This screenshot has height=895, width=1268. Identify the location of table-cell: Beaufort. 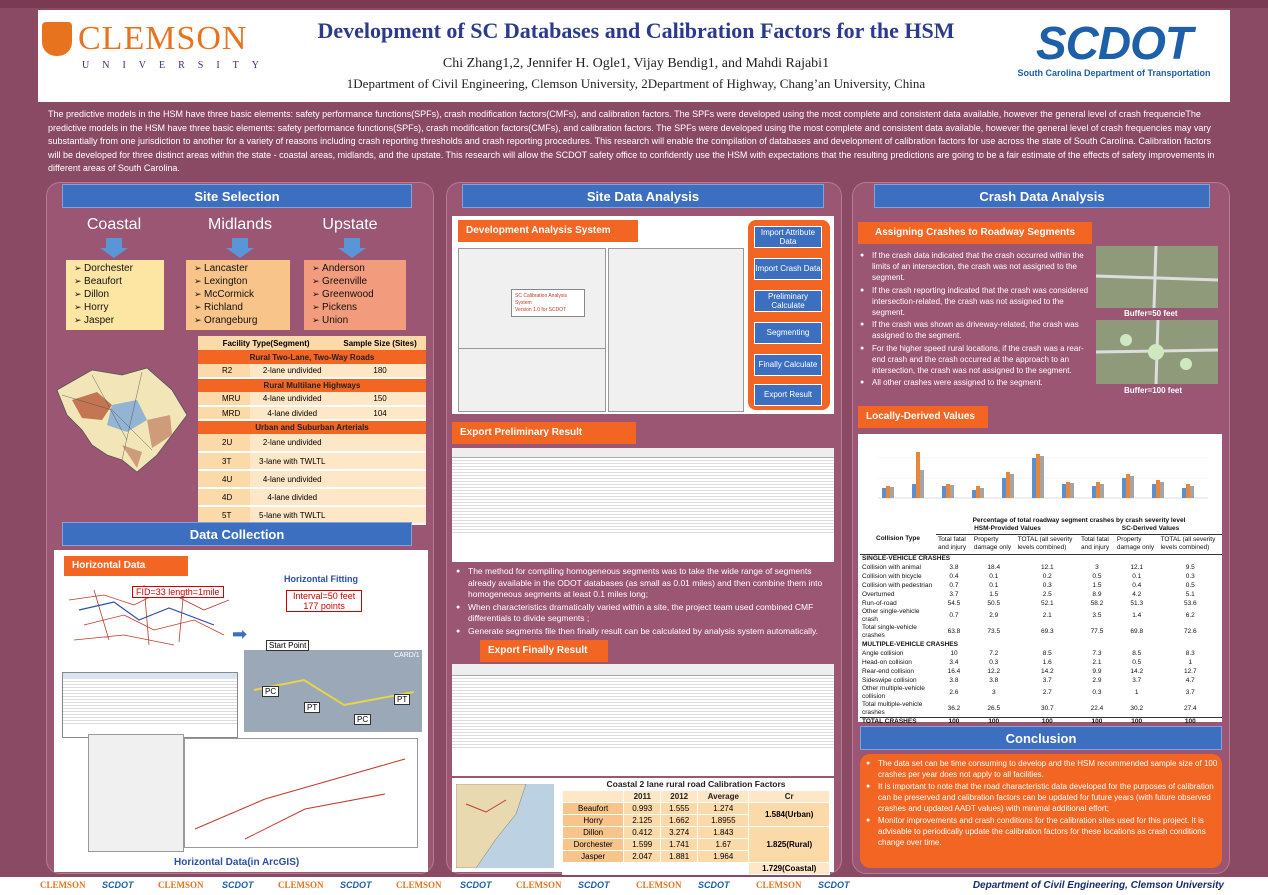
(593, 808).